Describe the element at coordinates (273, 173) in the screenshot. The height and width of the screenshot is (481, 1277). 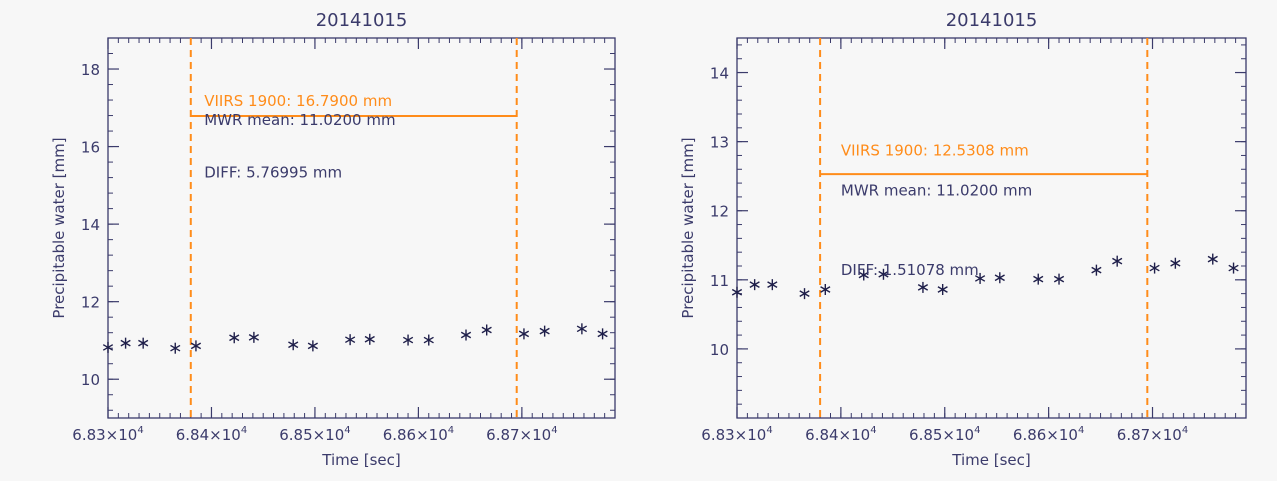
I see `annotation-label: DIFF: 5.76995 mm` at that location.